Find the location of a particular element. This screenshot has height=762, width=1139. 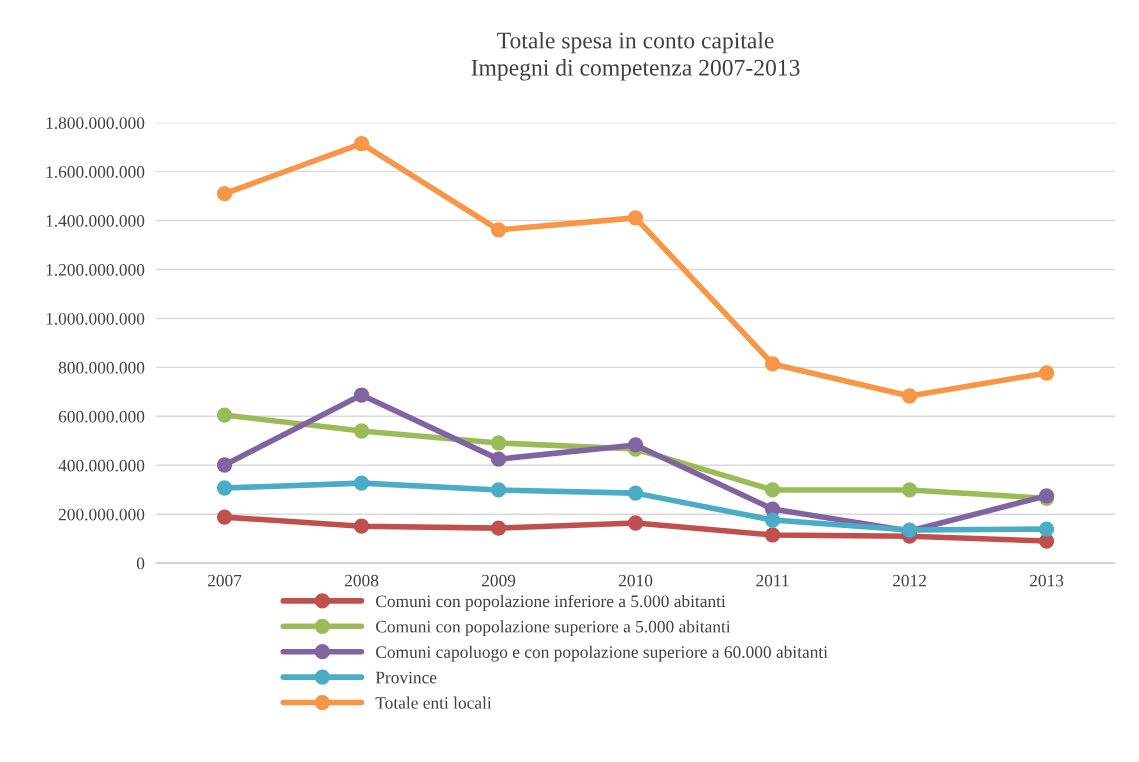

legend-label: Comuni capoluogo e con popolazione superiore a 60.000 abitanti is located at coordinates (602, 653).